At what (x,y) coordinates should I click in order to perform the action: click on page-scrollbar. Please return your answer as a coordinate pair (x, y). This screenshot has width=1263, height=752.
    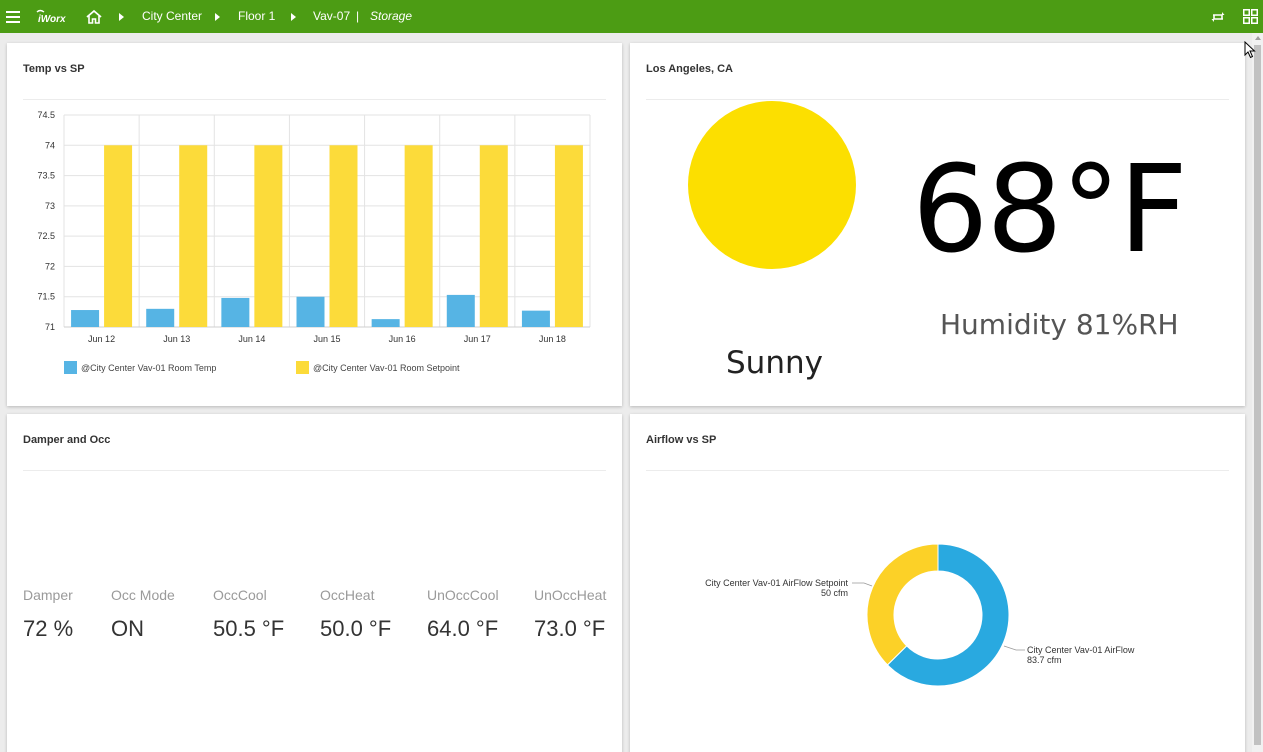
    Looking at the image, I should click on (1257, 392).